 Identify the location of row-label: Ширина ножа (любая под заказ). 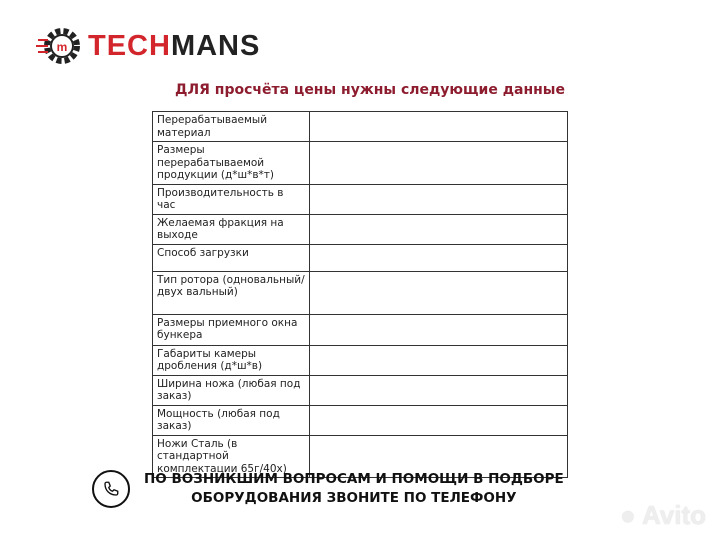
(231, 390).